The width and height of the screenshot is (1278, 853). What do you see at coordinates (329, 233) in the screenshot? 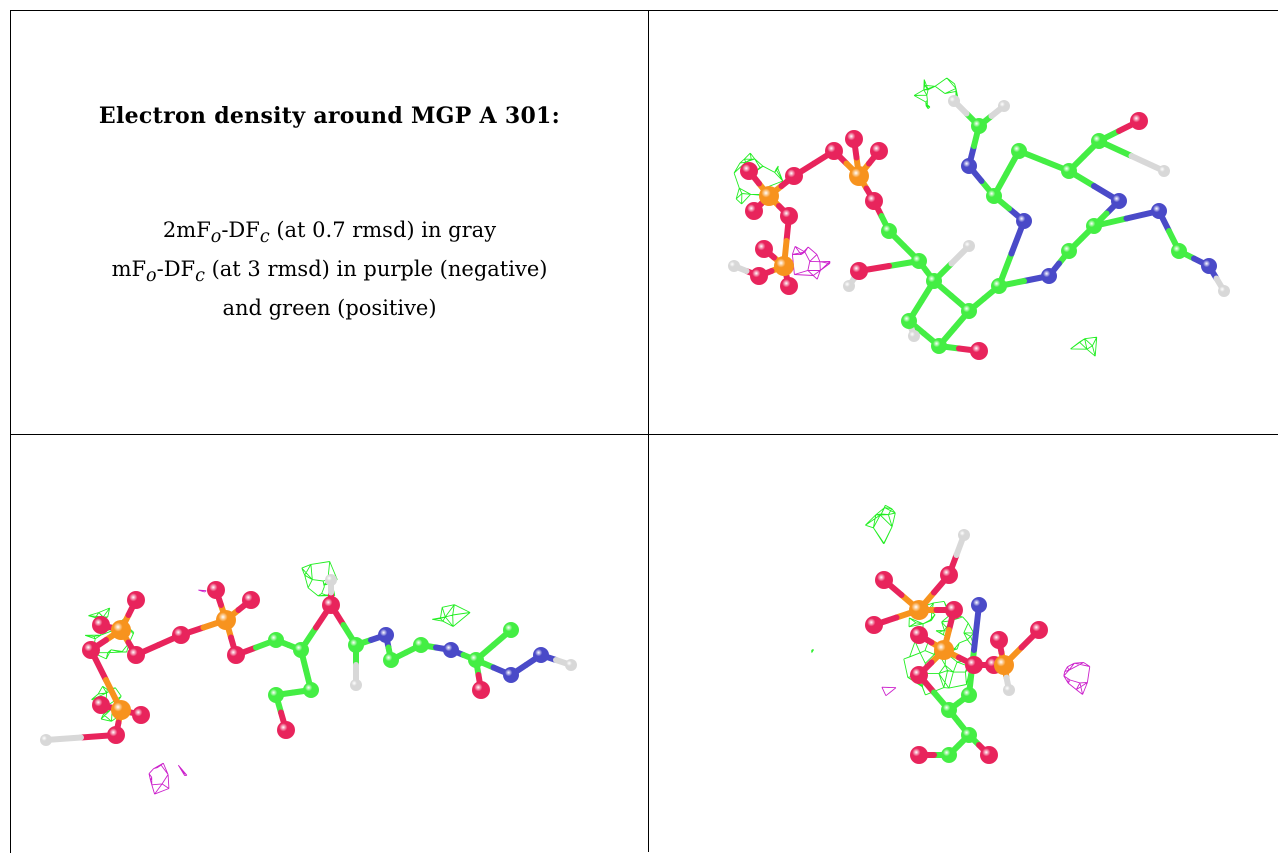
I see `legend-line-2fo-fc: 2mFo-DFc (at 0.7 rmsd) in gray` at bounding box center [329, 233].